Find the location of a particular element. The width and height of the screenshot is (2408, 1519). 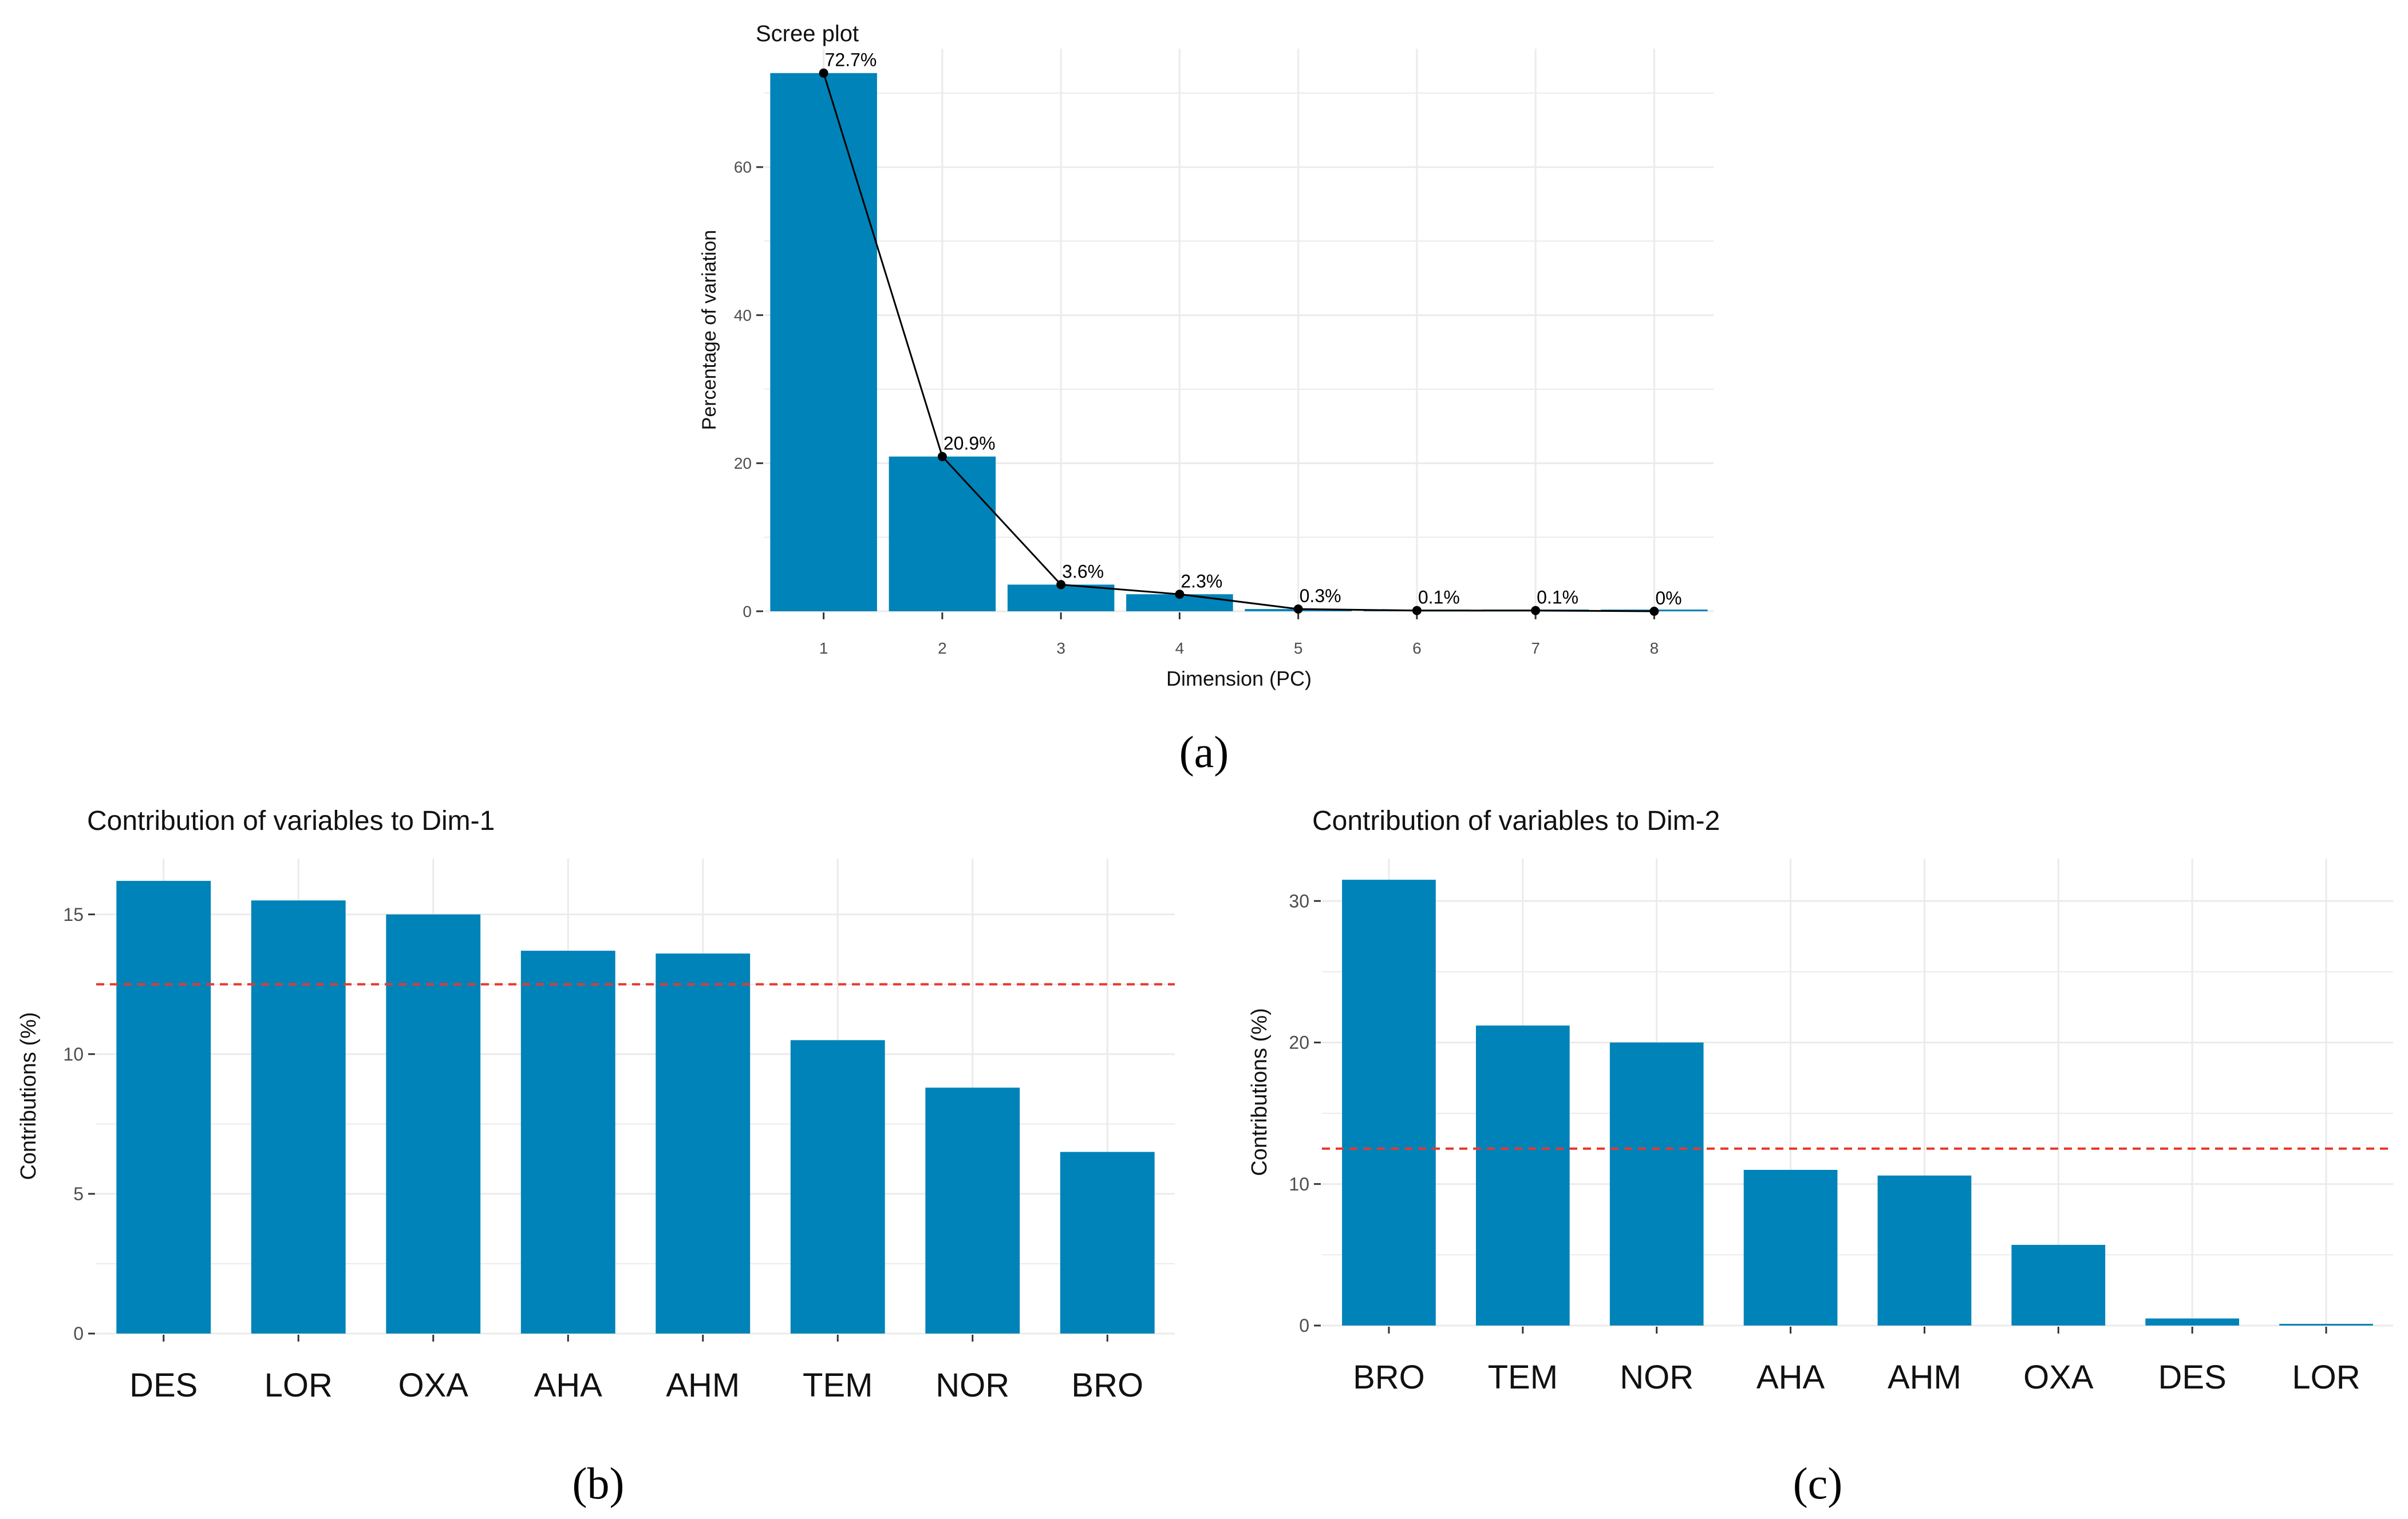

chart-title: Contribution of variables to Dim-2 is located at coordinates (1516, 821).